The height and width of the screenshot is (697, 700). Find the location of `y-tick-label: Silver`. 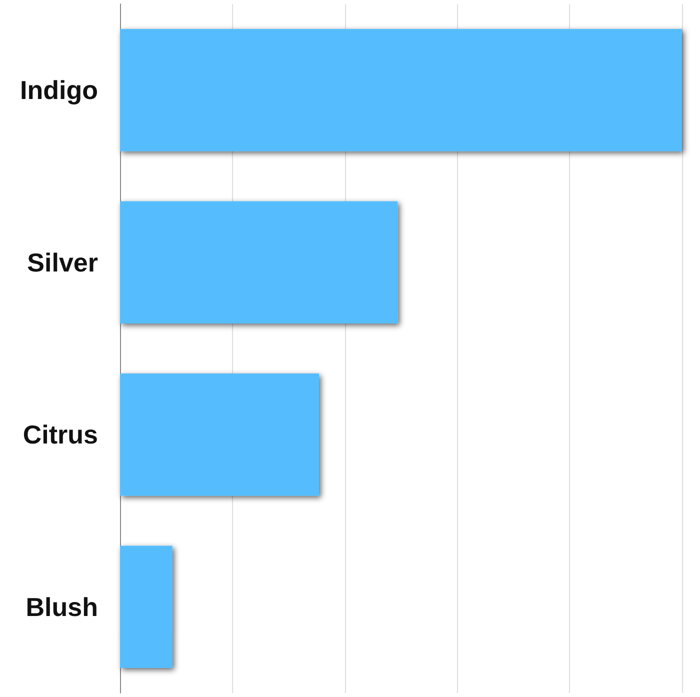

y-tick-label: Silver is located at coordinates (62, 262).